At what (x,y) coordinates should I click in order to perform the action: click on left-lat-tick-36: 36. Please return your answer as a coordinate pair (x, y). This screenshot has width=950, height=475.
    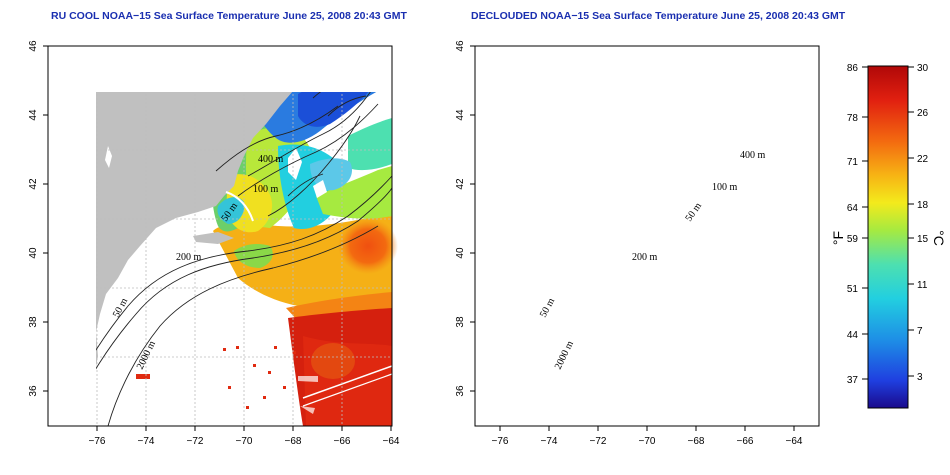
    Looking at the image, I should click on (33, 391).